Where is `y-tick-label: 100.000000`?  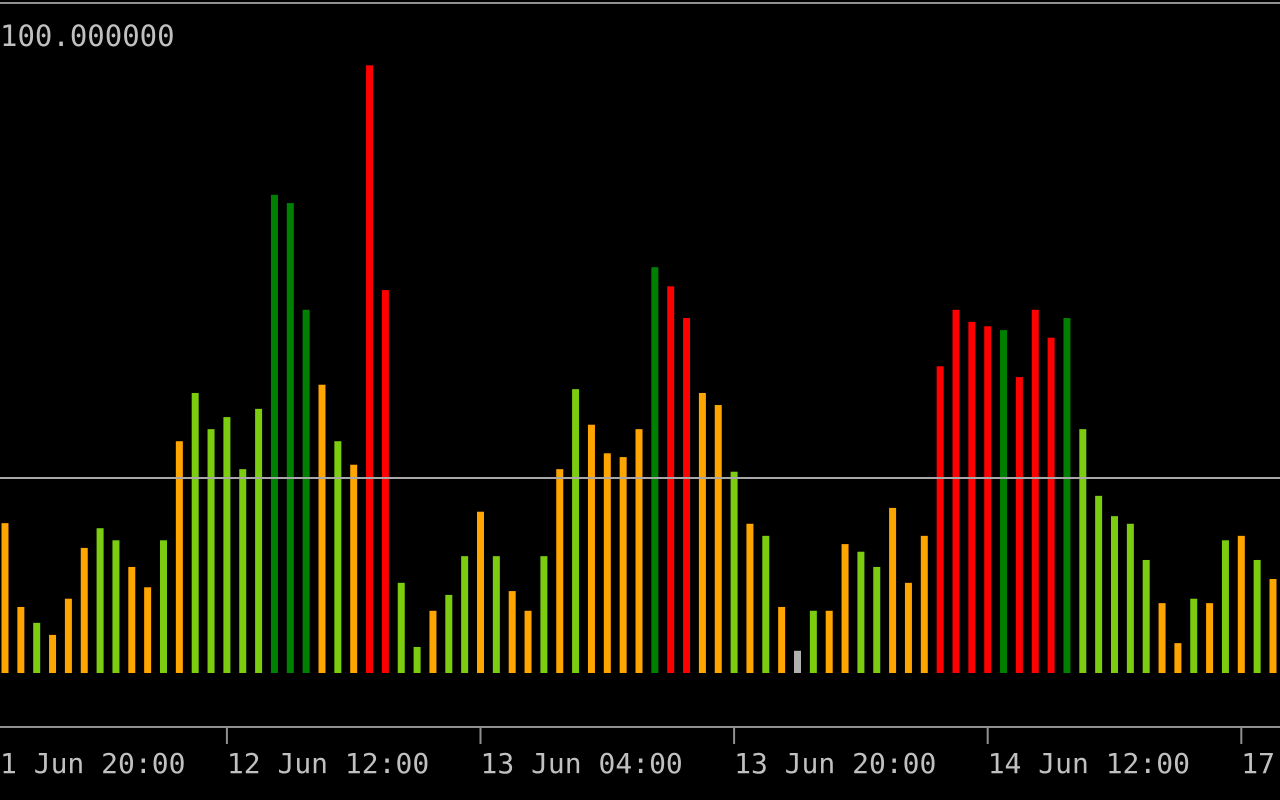 y-tick-label: 100.000000 is located at coordinates (87, 36).